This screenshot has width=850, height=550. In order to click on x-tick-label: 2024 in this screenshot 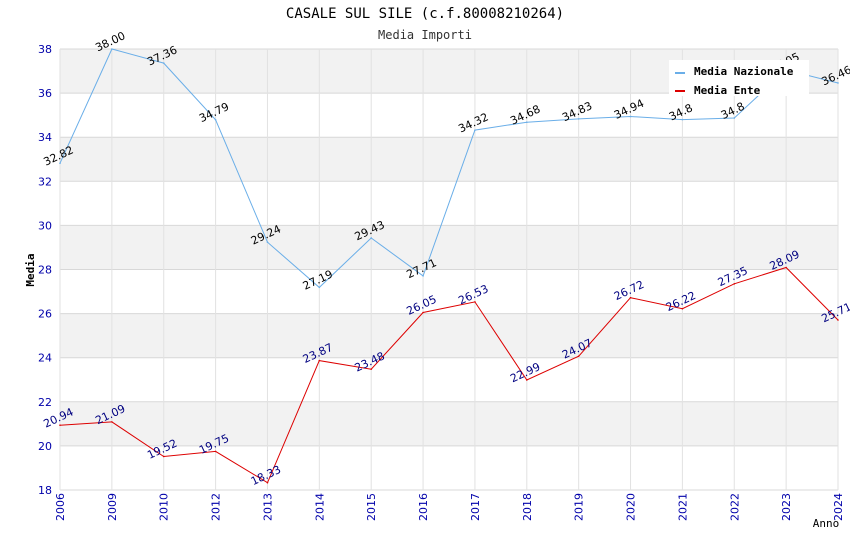, I will do `click(838, 507)`.